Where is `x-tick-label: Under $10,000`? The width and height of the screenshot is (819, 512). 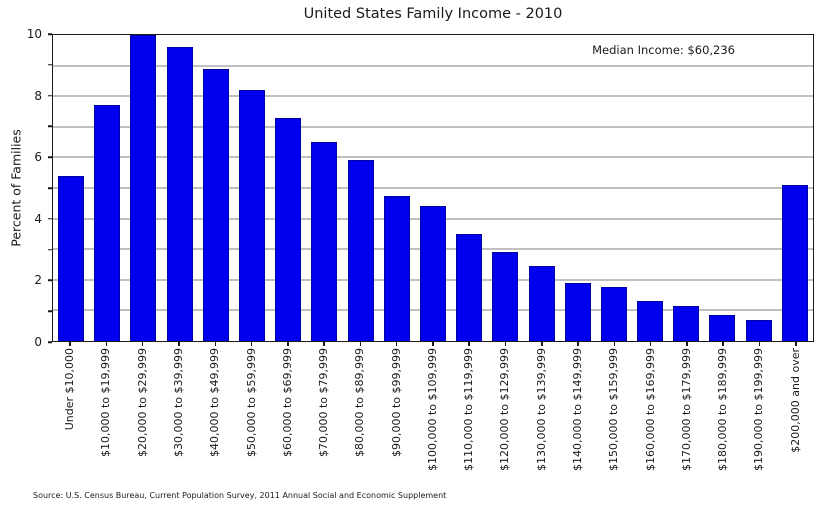
x-tick-label: Under $10,000 is located at coordinates (70, 389).